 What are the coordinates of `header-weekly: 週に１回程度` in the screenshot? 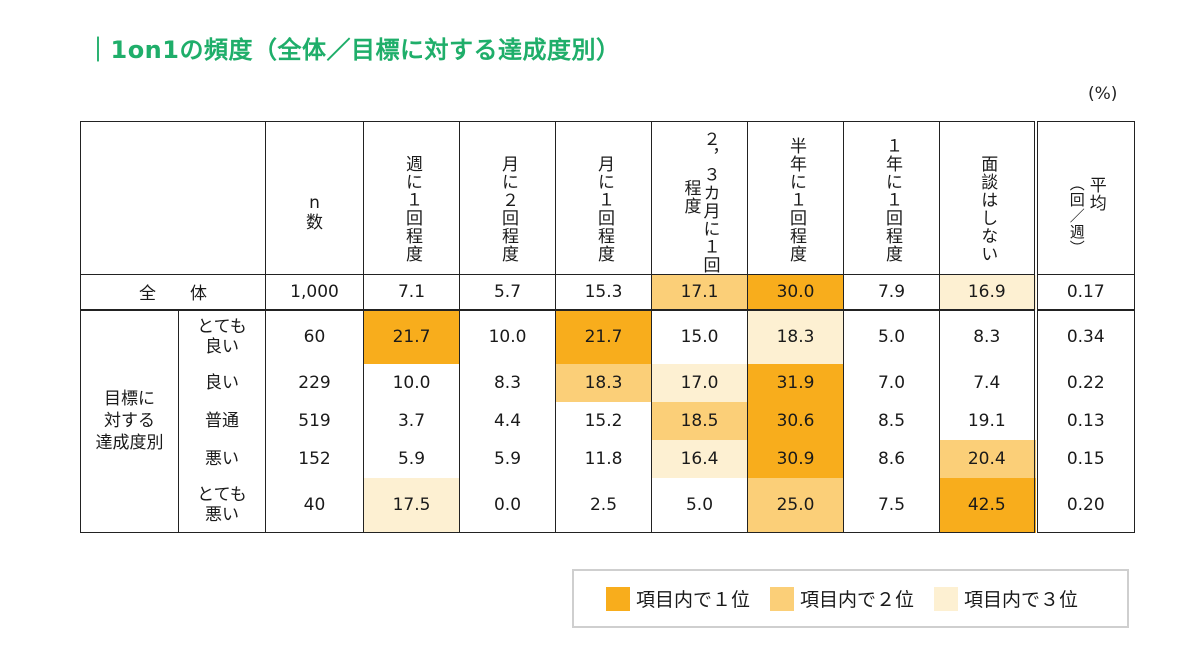 It's located at (411, 198).